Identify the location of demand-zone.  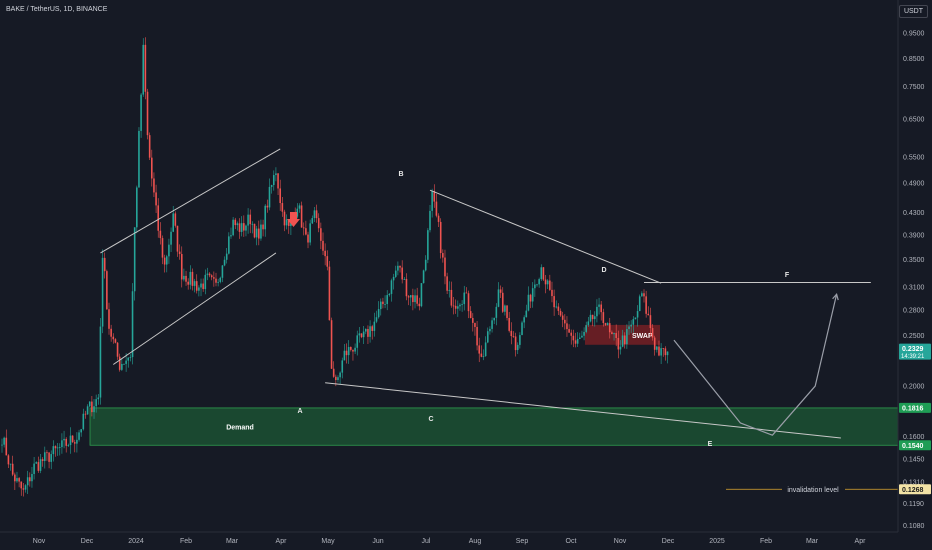
(494, 426).